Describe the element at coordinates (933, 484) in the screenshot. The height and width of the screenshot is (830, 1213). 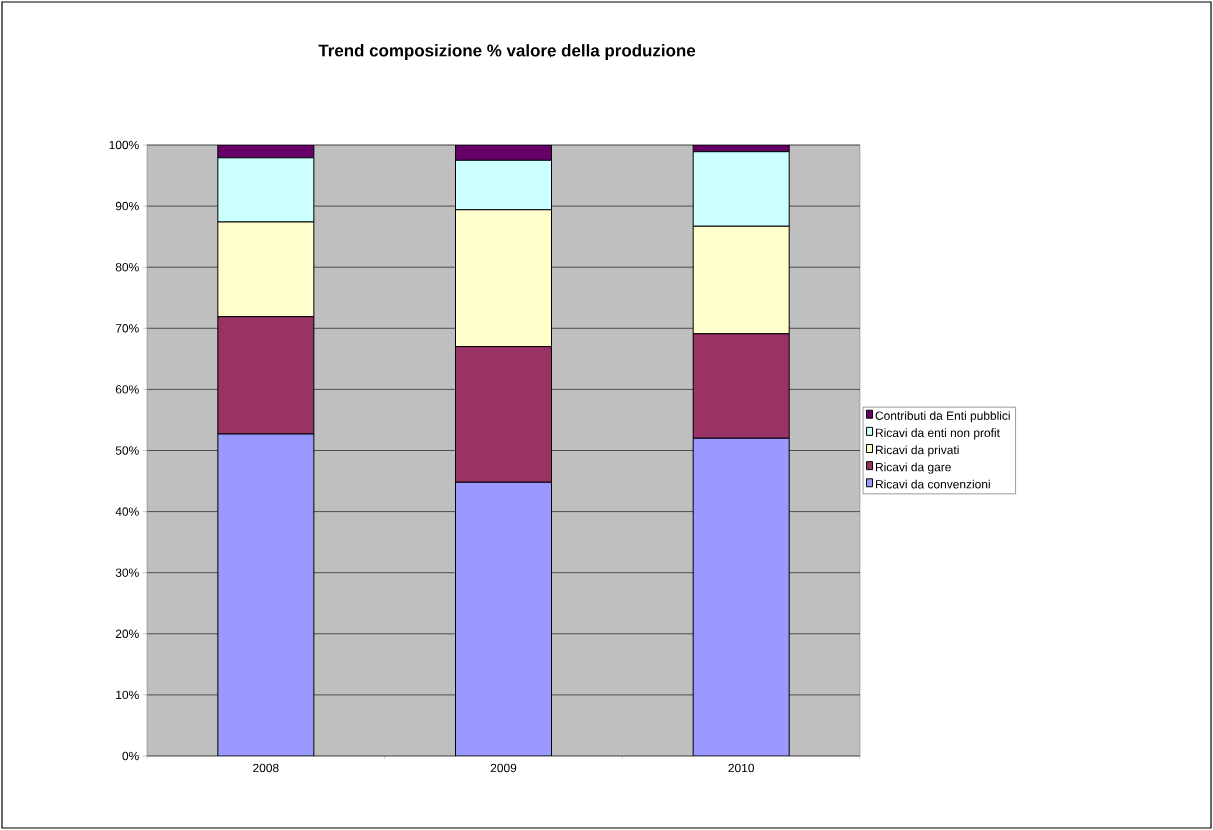
I see `legend-label: Ricavi da convenzioni` at that location.